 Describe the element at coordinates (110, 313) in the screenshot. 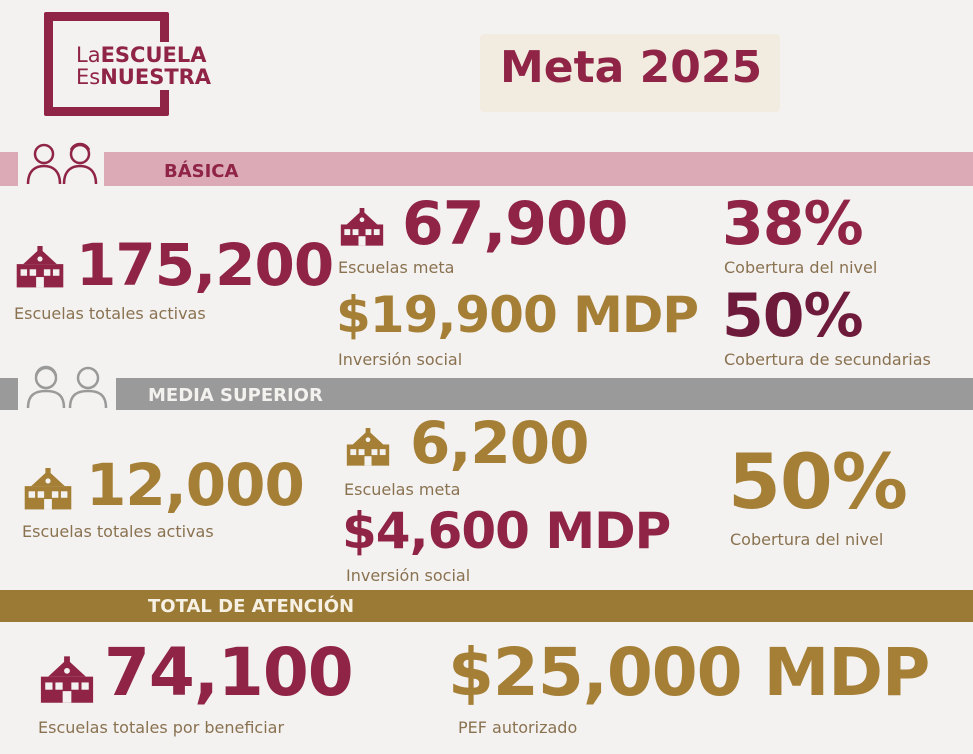

I see `basica-total-label: Escuelas totales activas` at that location.